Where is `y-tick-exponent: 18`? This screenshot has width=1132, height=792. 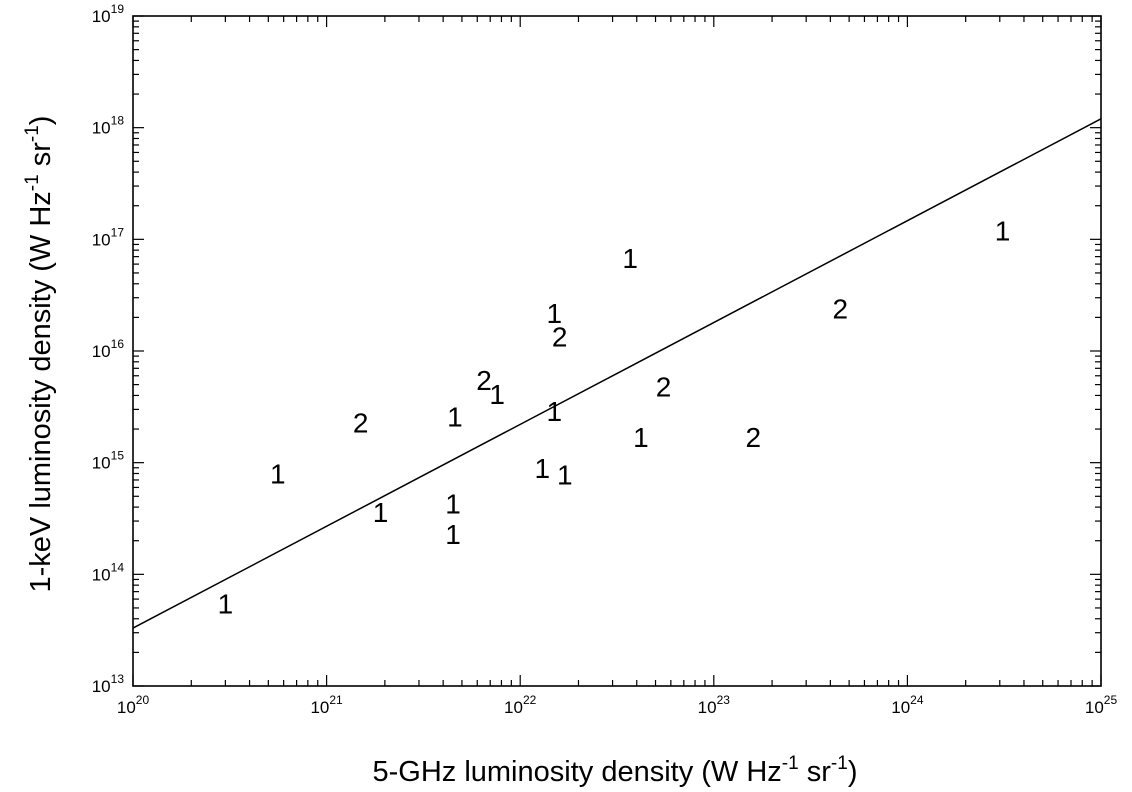 y-tick-exponent: 18 is located at coordinates (118, 121).